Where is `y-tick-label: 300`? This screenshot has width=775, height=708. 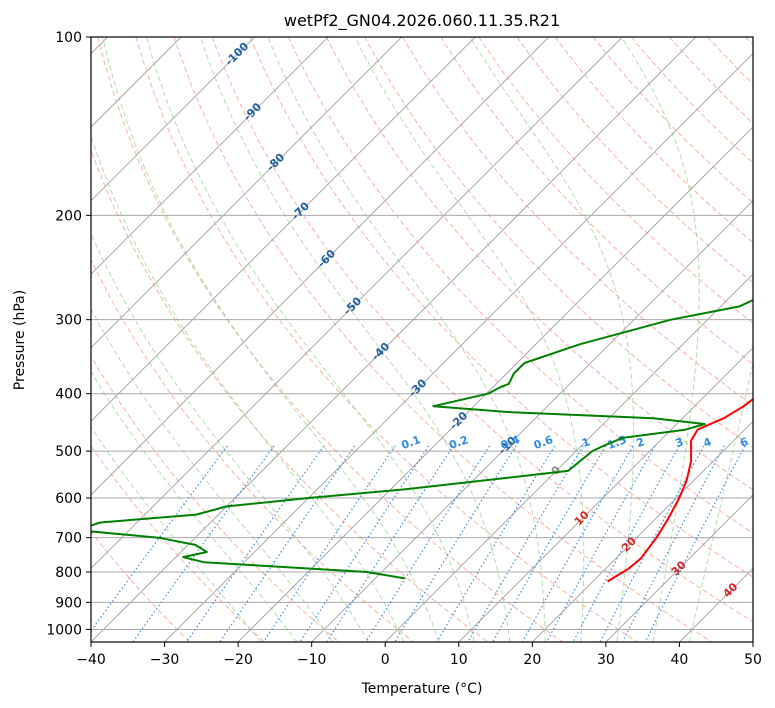 y-tick-label: 300 is located at coordinates (68, 321).